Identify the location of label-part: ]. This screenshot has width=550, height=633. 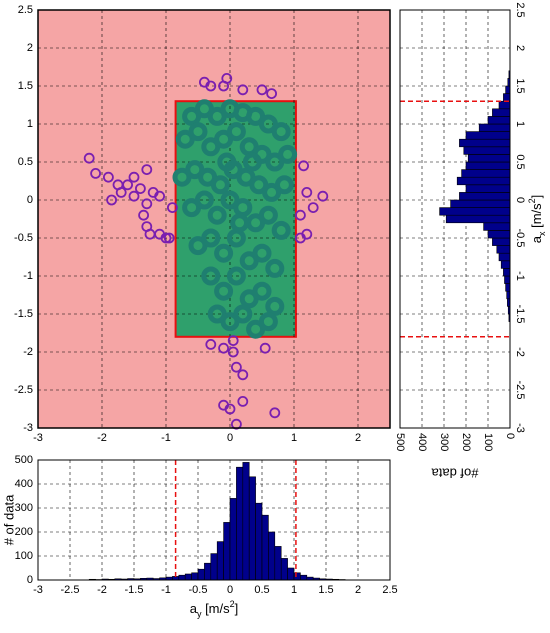
(536, 197).